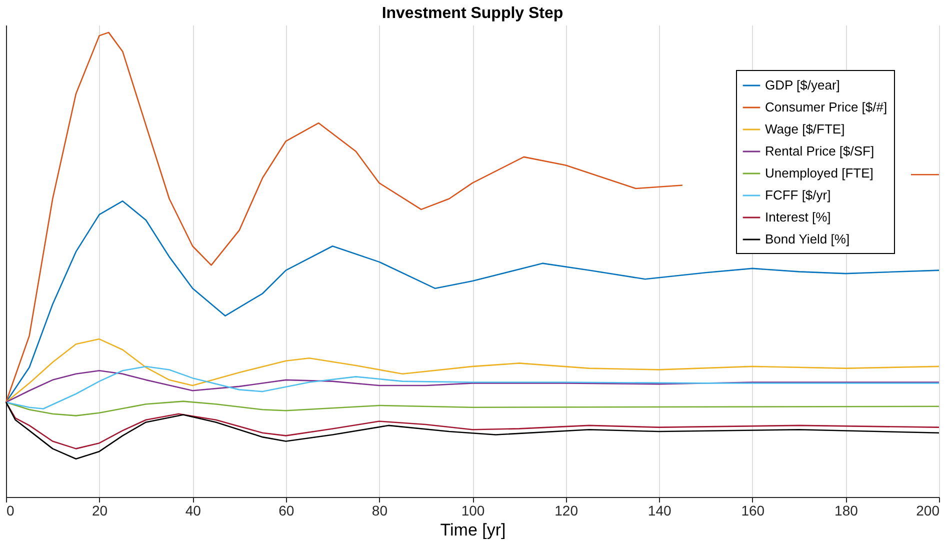  I want to click on x-tick-label: 120, so click(566, 510).